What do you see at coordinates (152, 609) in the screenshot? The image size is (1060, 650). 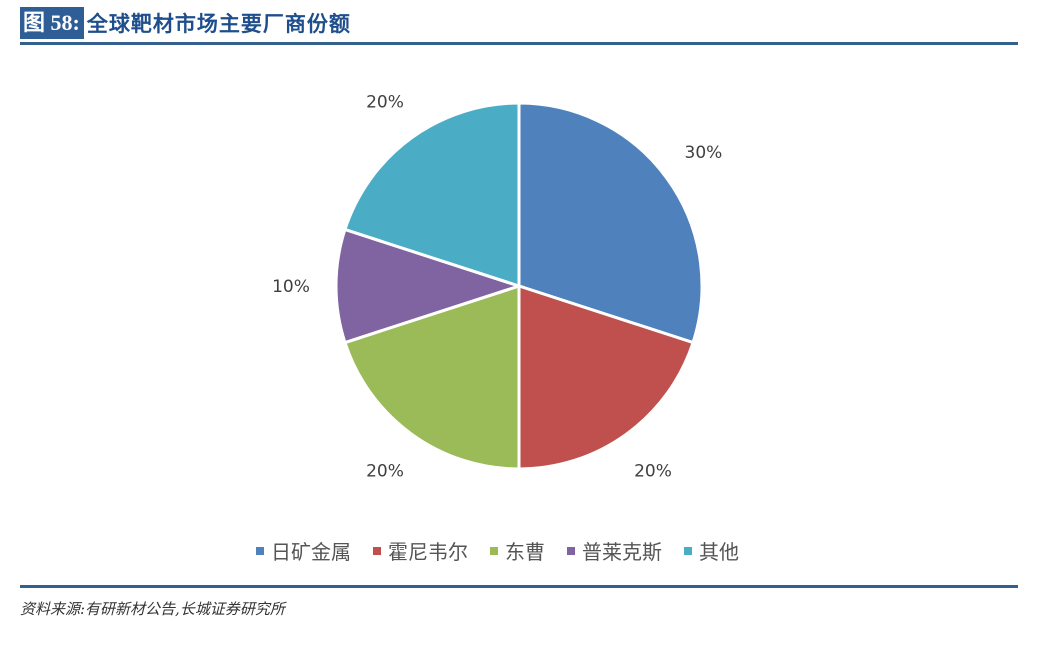 I see `source-note: 资料来源:有研新材公告,长城证券研究所` at bounding box center [152, 609].